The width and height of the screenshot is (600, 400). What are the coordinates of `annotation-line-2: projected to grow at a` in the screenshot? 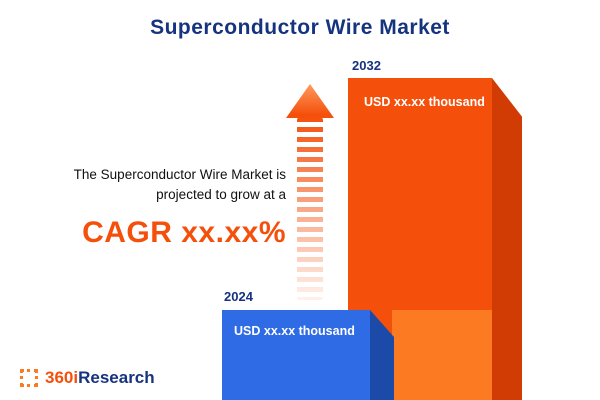 It's located at (221, 194).